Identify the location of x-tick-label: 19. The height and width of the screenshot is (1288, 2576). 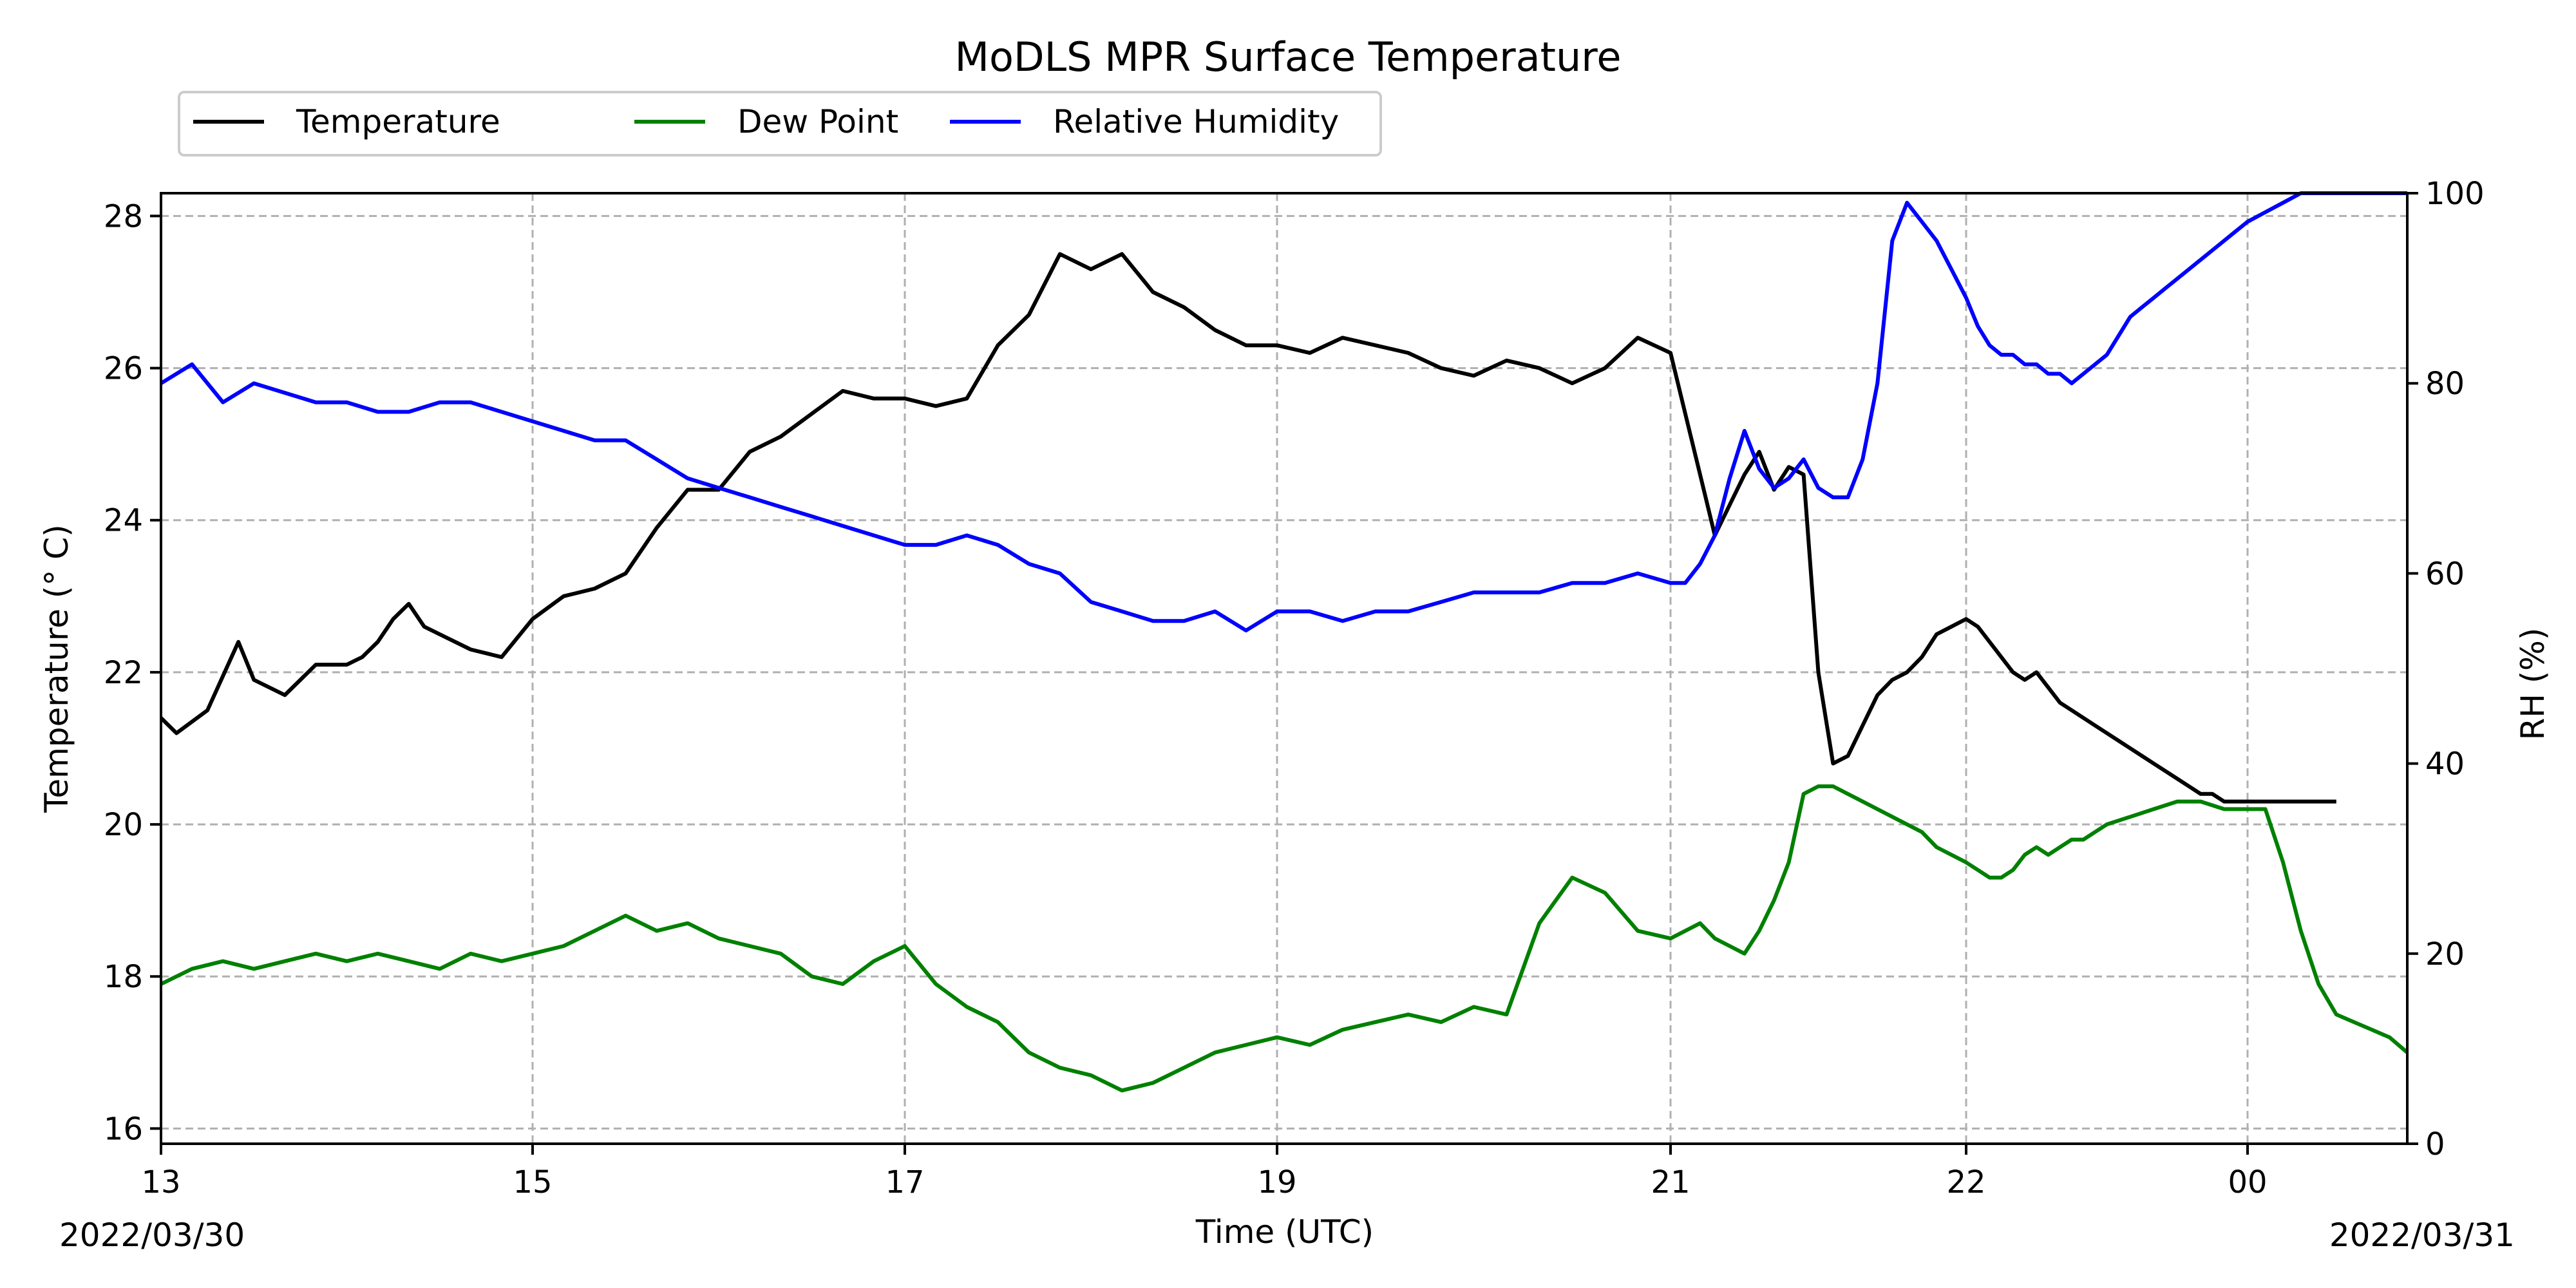
(1276, 1182).